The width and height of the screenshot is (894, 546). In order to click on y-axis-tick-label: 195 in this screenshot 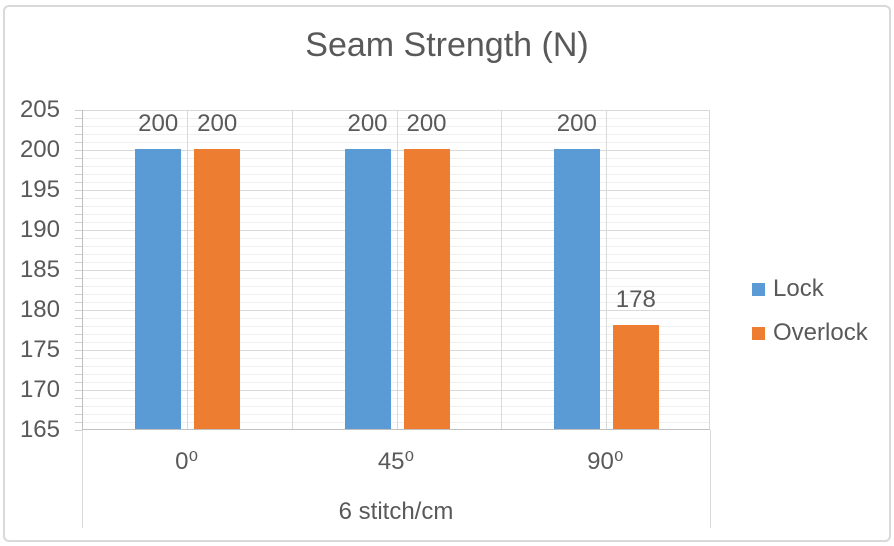, I will do `click(39, 189)`.